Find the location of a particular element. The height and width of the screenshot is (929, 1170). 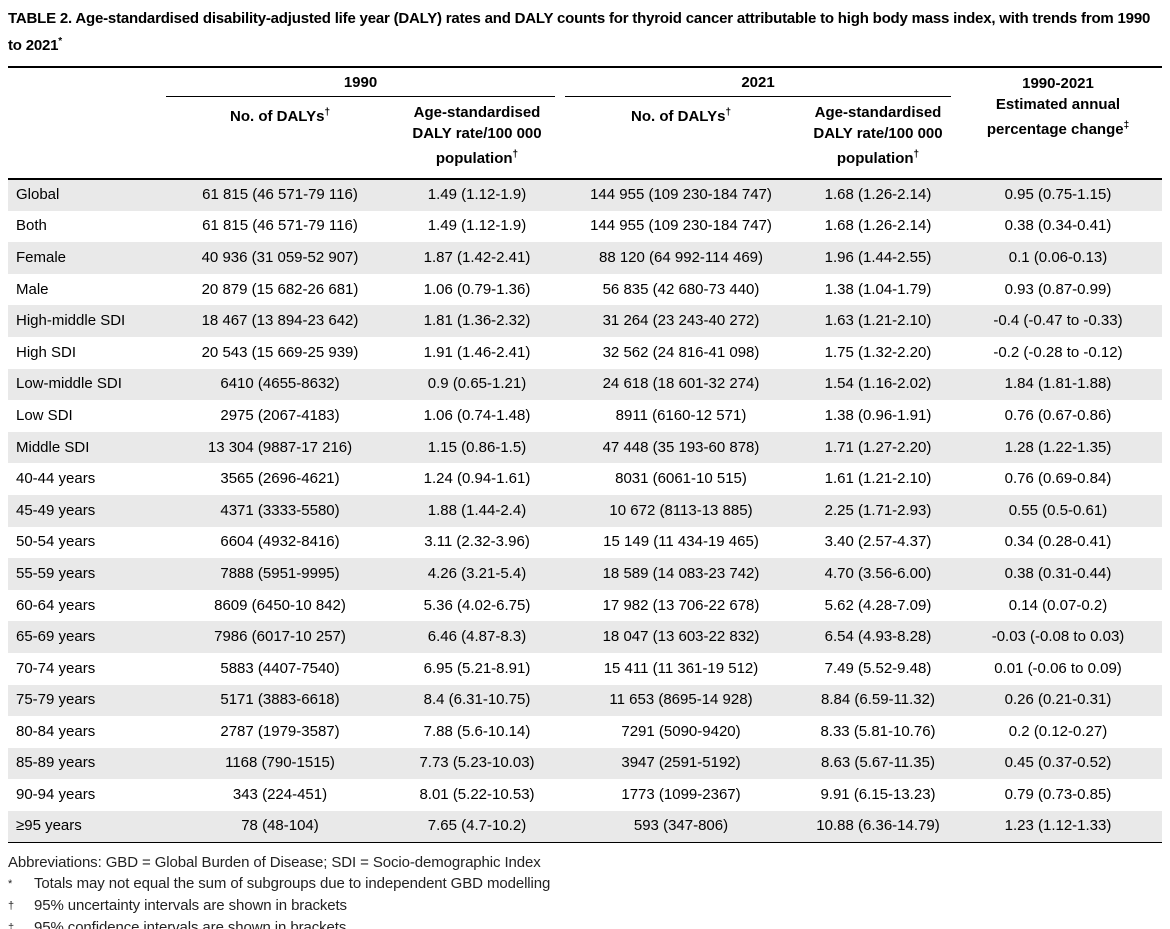

dalys-1990-cell: 4371 (3333-5580) is located at coordinates (280, 510).